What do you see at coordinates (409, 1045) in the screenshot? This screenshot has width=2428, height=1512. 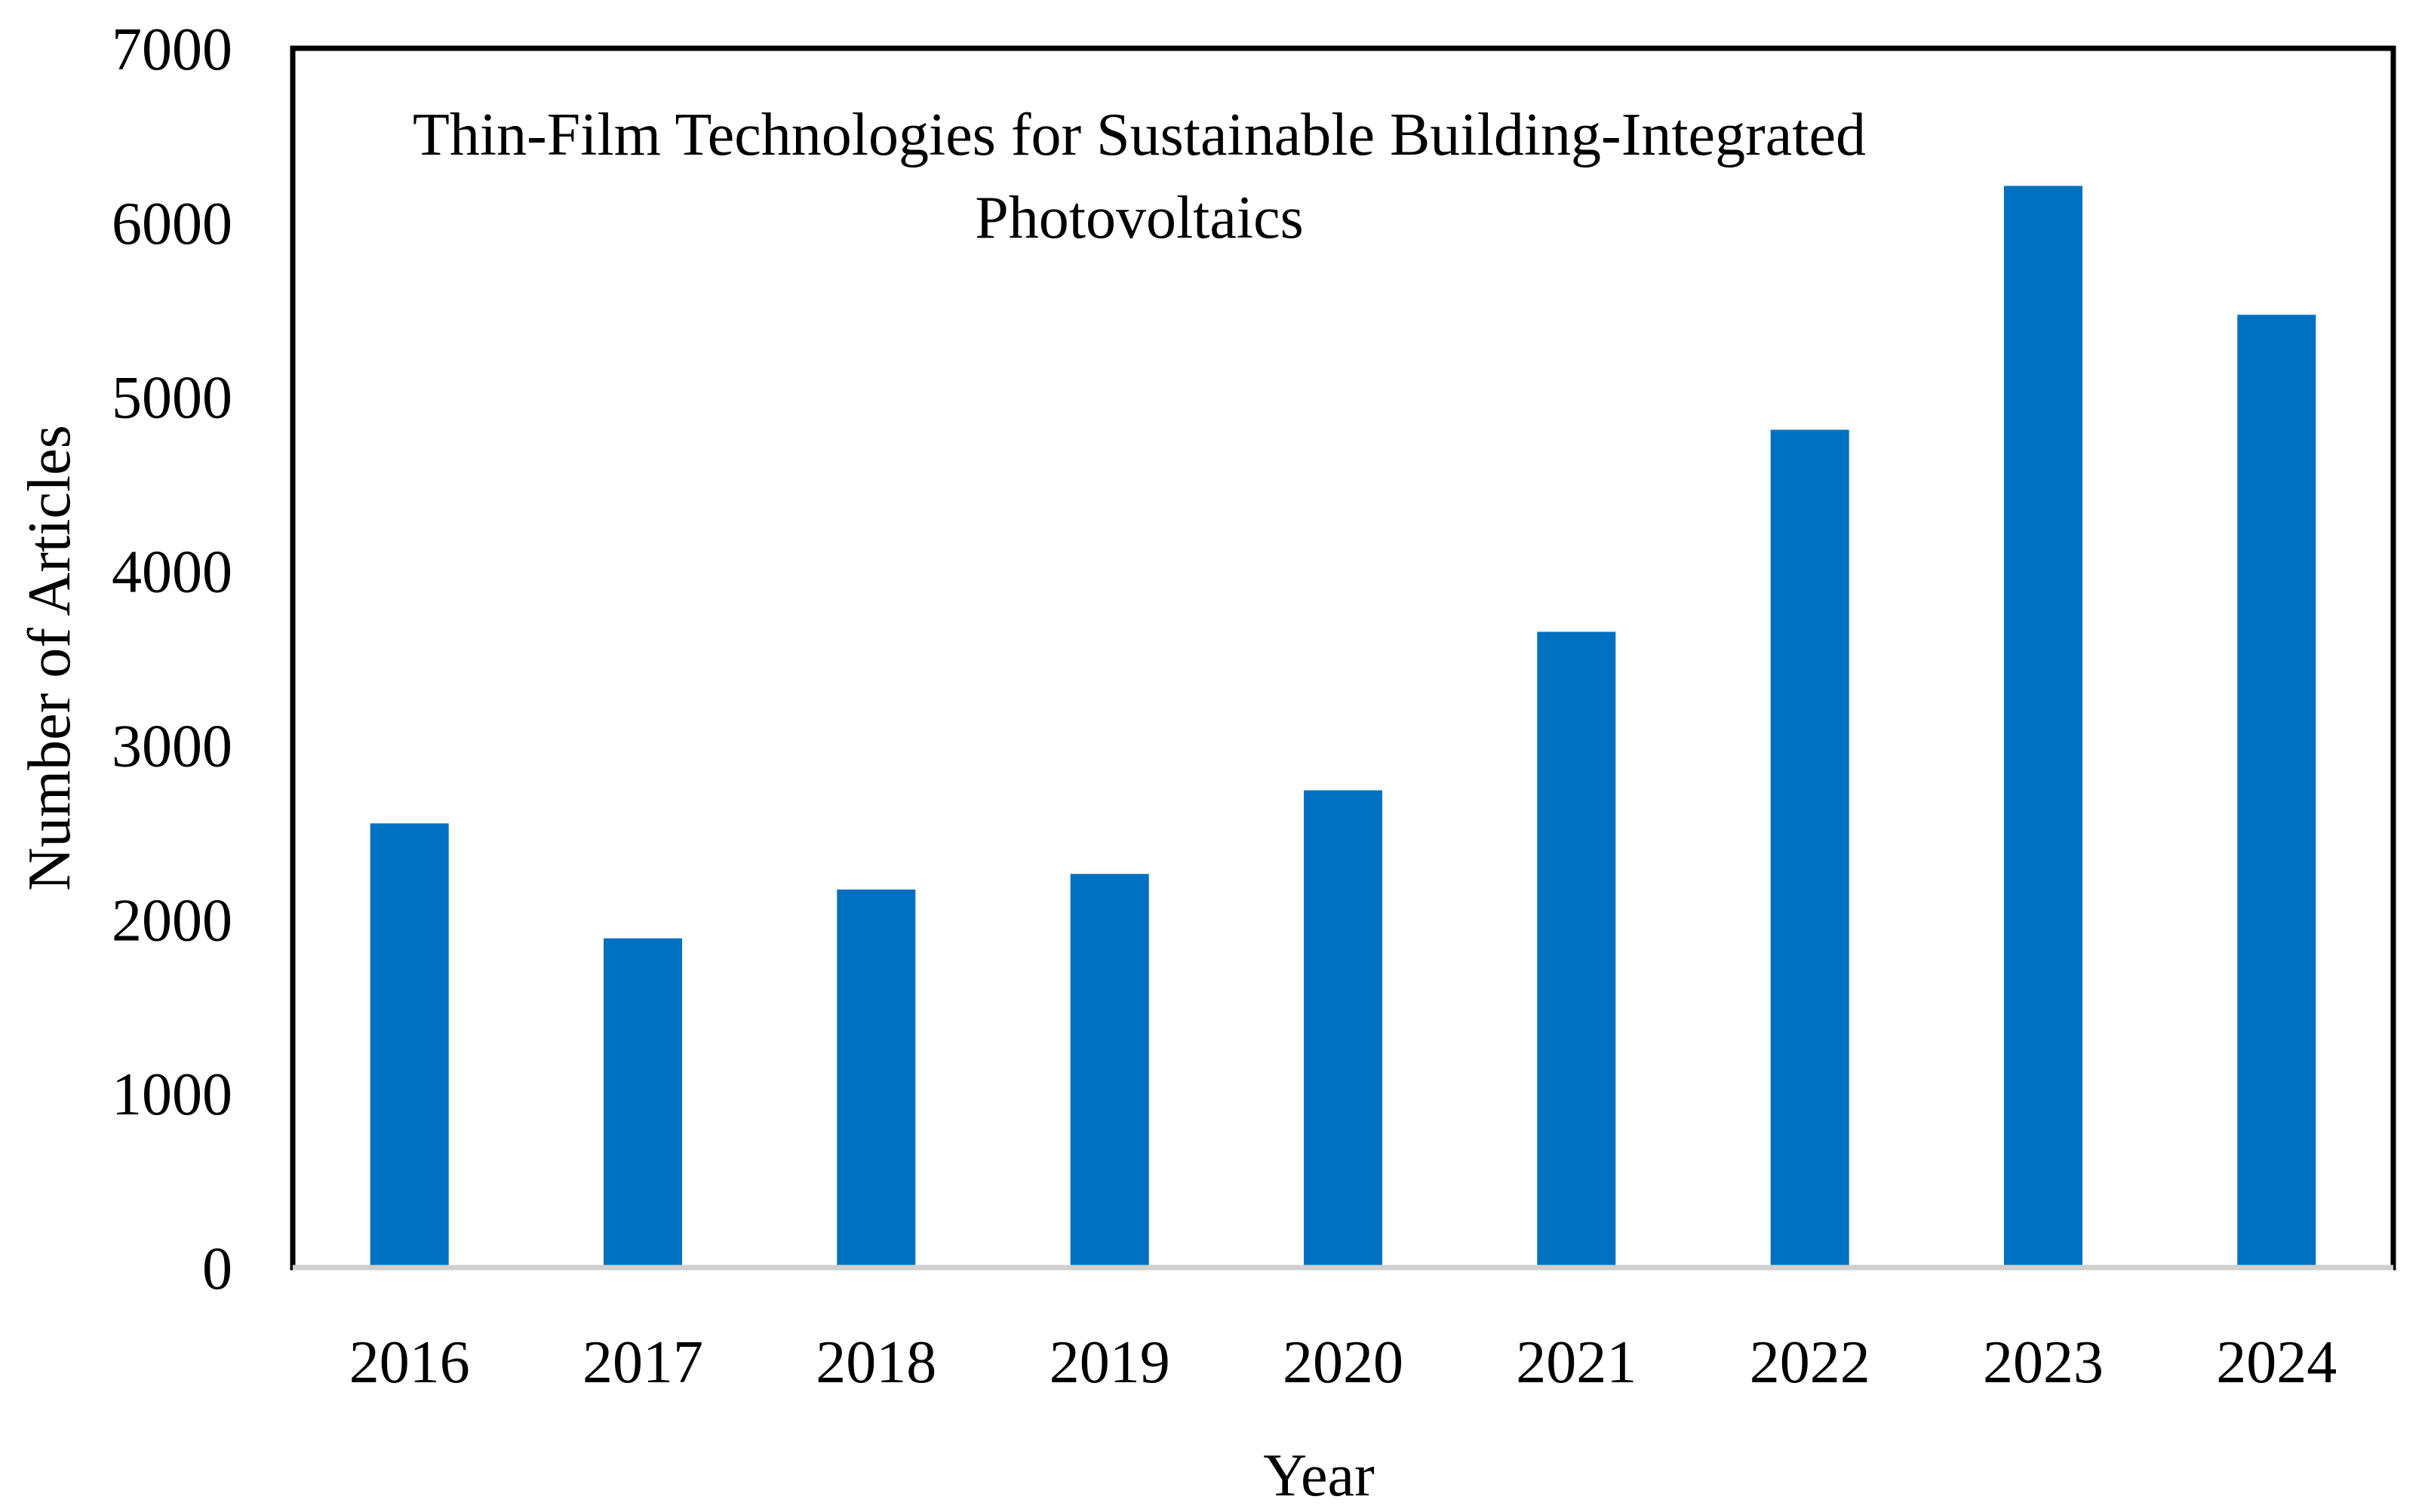 I see `bar-2016` at bounding box center [409, 1045].